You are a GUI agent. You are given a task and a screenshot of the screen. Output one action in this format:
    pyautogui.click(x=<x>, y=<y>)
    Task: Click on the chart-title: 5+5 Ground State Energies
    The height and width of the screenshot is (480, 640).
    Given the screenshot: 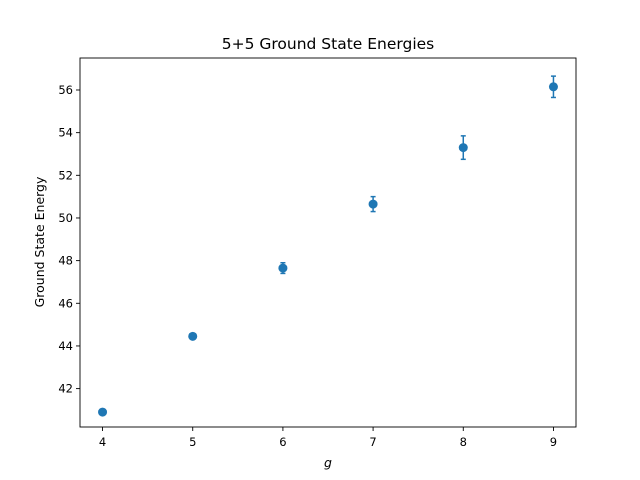 What is the action you would take?
    pyautogui.click(x=328, y=44)
    